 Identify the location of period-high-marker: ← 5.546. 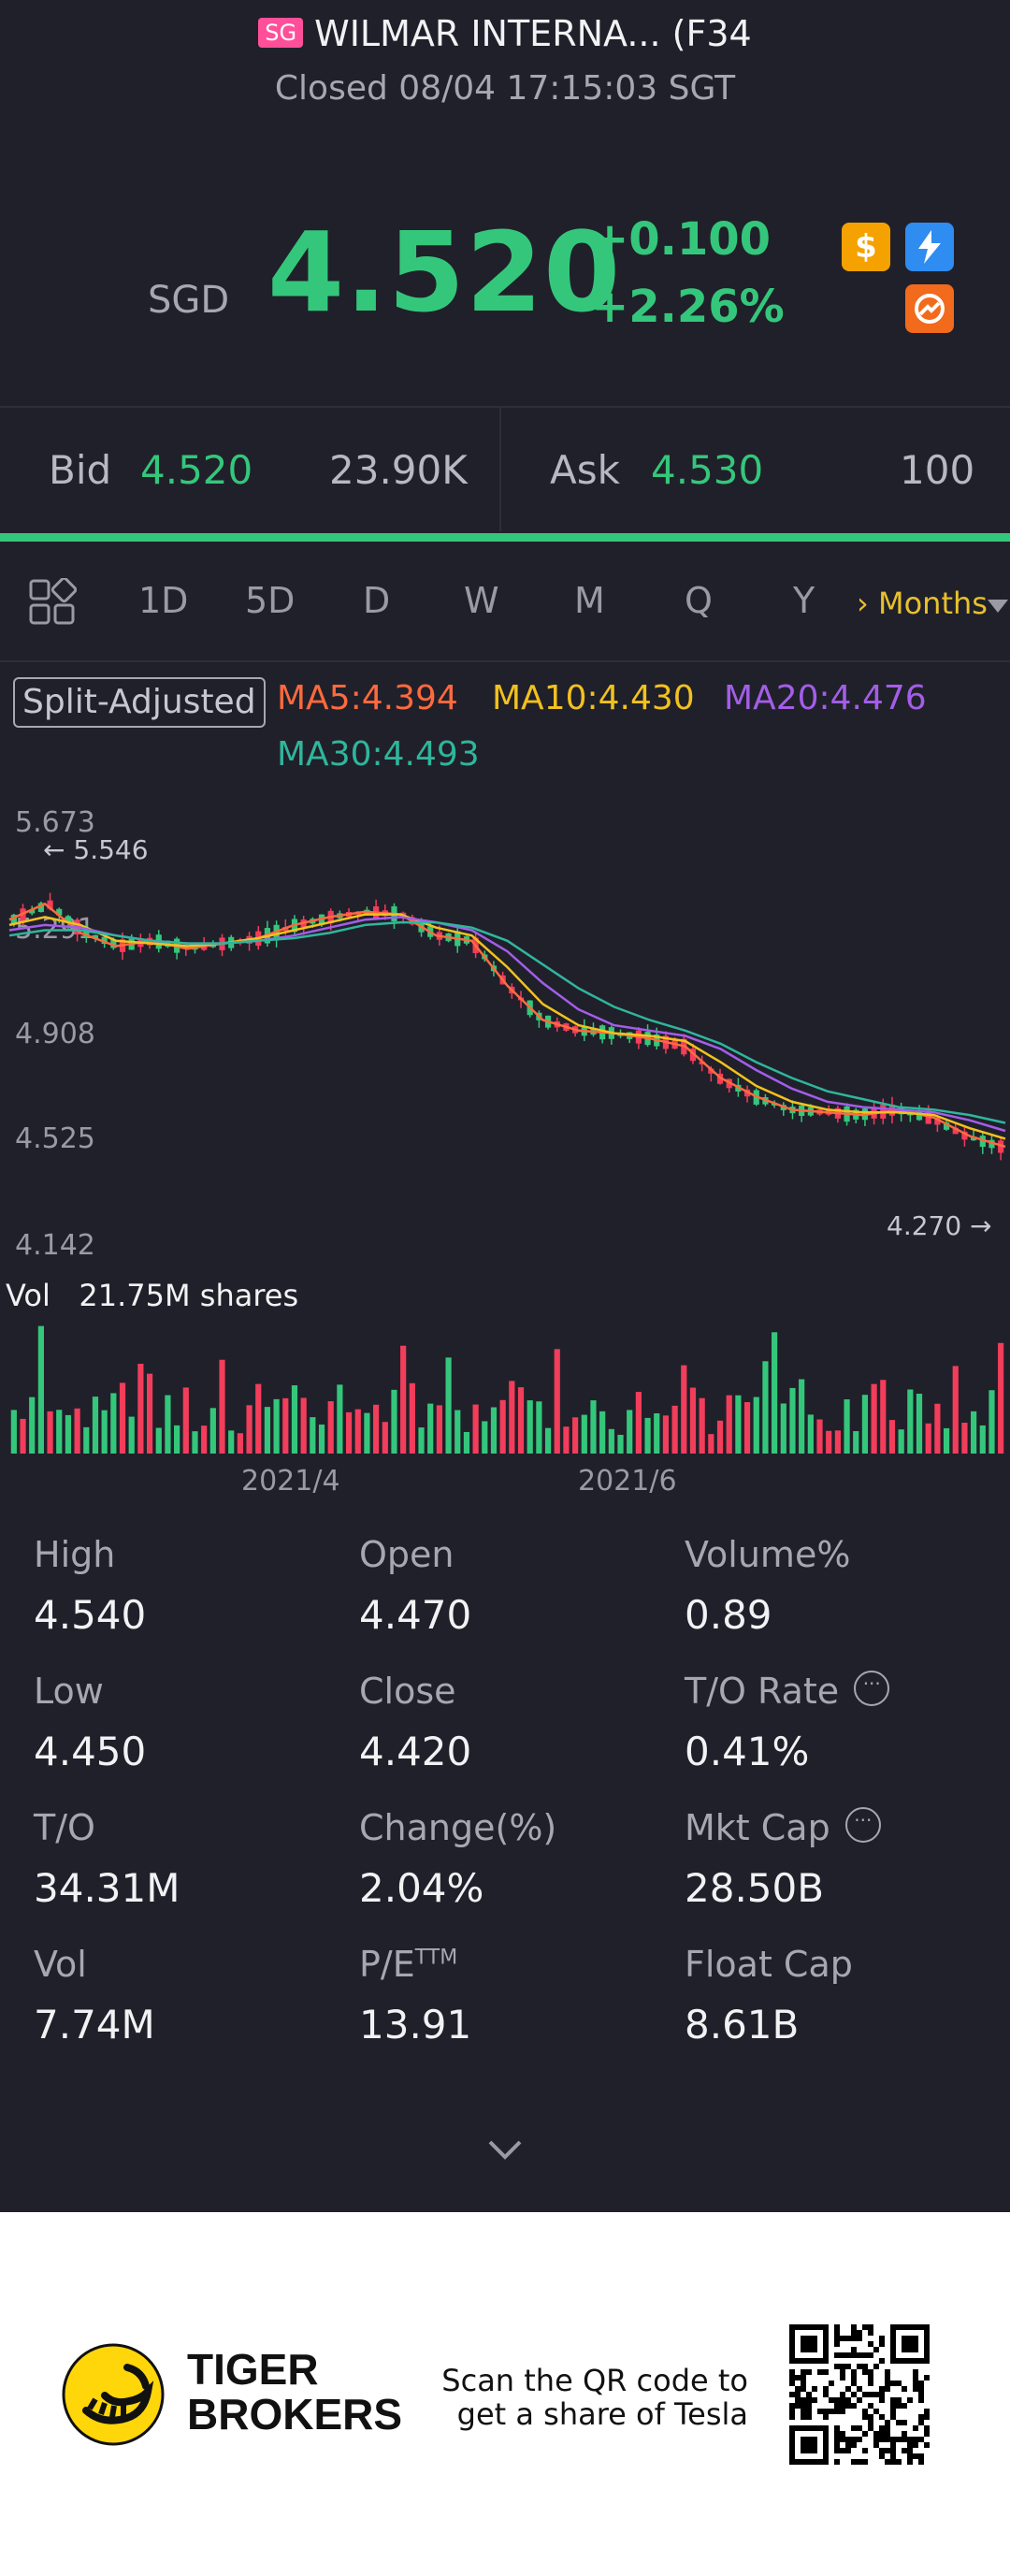
(96, 849).